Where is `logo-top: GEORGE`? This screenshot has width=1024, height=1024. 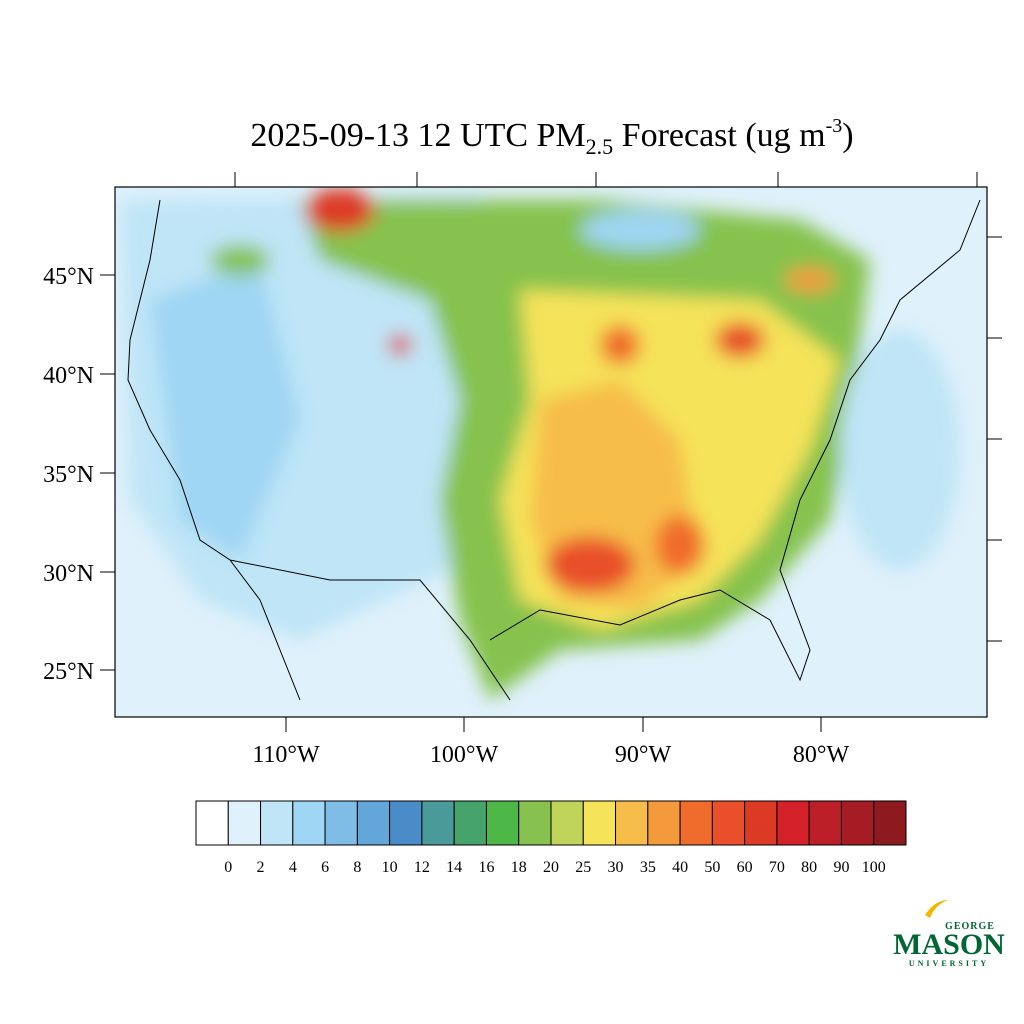
logo-top: GEORGE is located at coordinates (970, 926).